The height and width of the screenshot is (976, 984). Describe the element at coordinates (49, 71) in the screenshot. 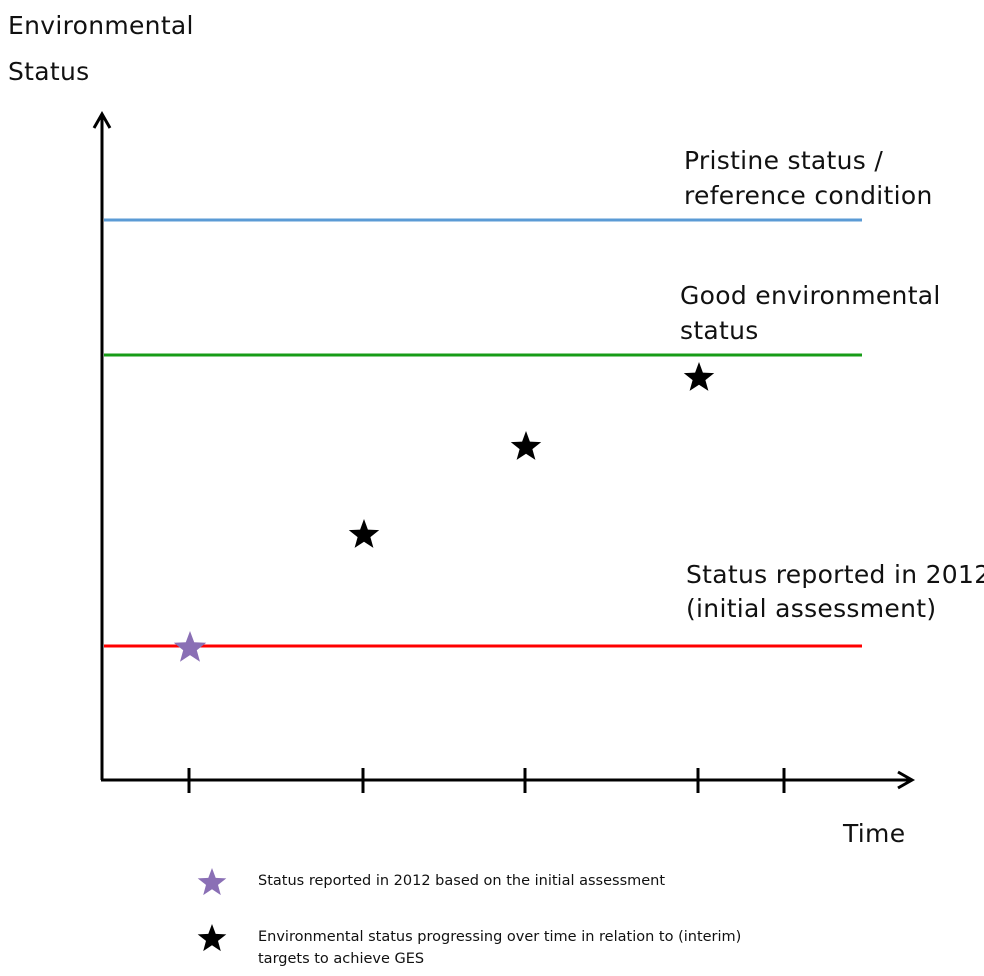

I see `y-axis-label-line2: Status` at that location.